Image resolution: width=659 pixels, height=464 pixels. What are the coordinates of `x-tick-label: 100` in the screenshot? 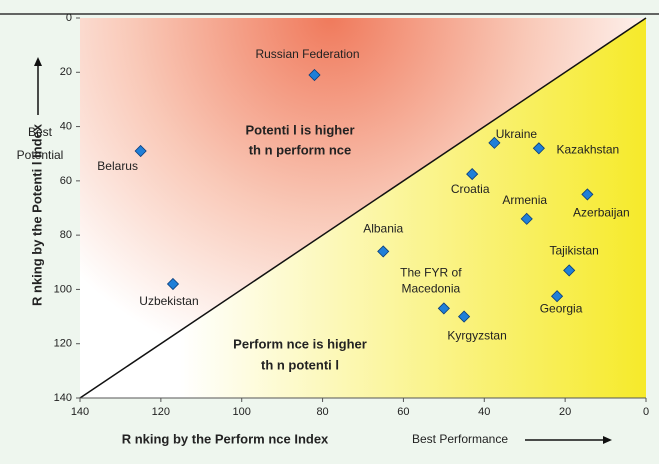 It's located at (242, 412).